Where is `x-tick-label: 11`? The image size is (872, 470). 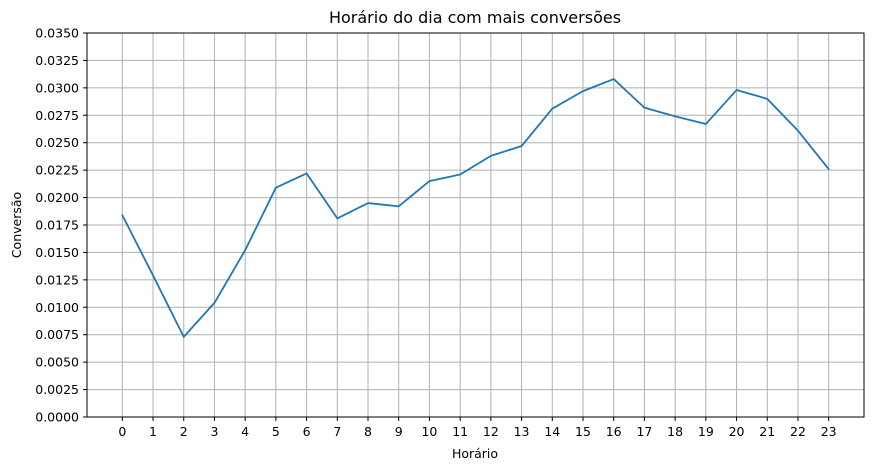 x-tick-label: 11 is located at coordinates (460, 431).